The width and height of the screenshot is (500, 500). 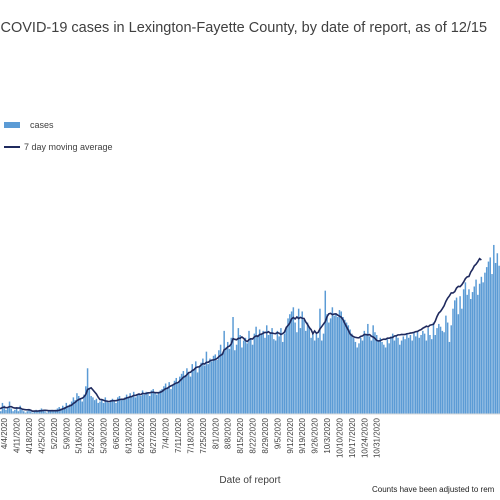 What do you see at coordinates (228, 433) in the screenshot?
I see `x-tick-label: 8/8/2020` at bounding box center [228, 433].